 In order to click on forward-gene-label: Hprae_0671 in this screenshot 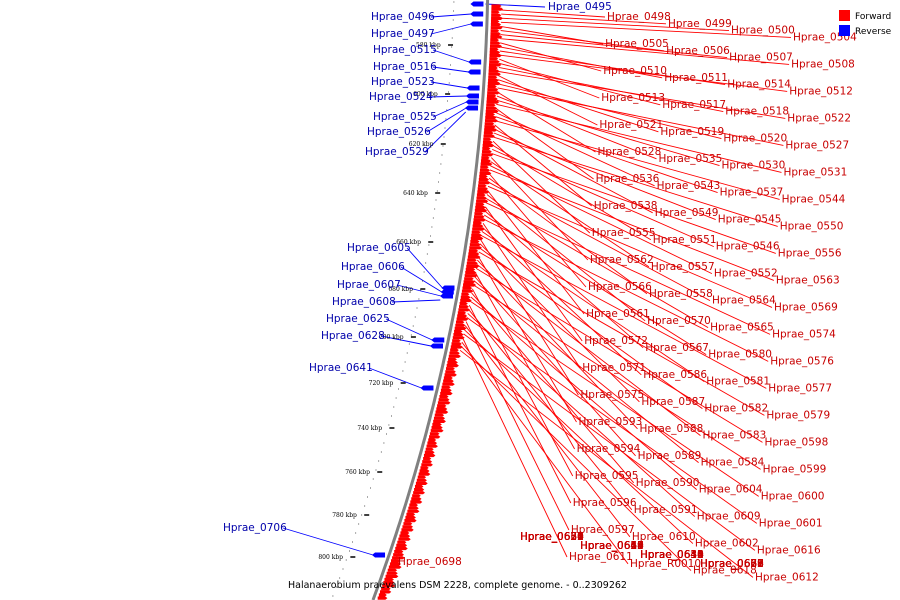, I will do `click(552, 537)`.